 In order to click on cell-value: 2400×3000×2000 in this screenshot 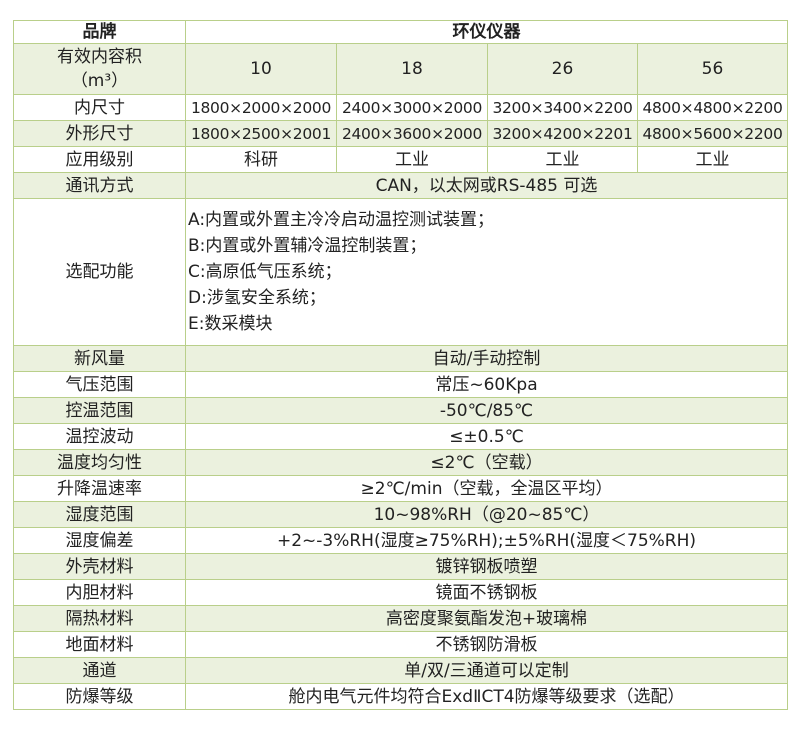, I will do `click(412, 107)`.